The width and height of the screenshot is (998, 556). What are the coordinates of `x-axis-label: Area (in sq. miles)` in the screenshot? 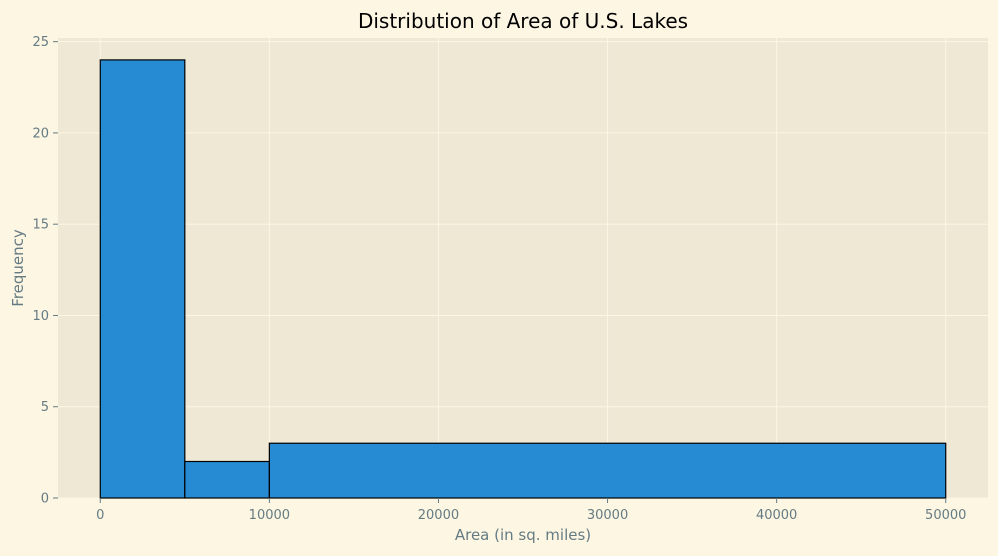 It's located at (523, 535).